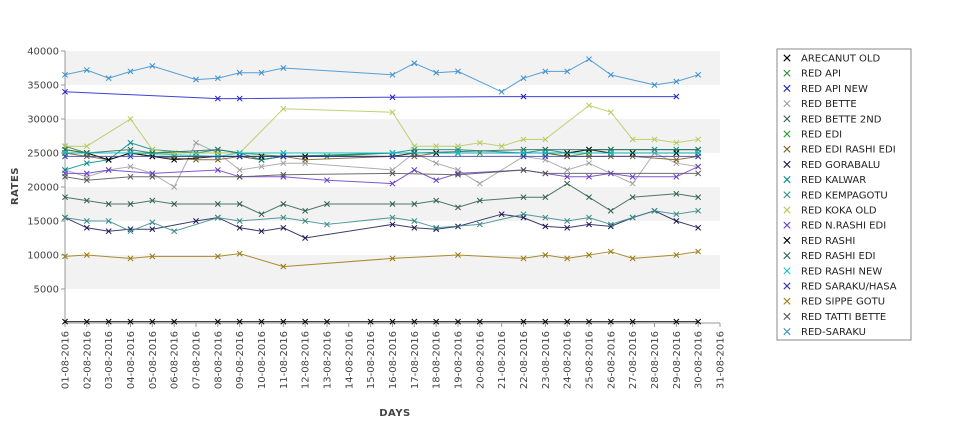 This screenshot has height=429, width=975. I want to click on x-tick-label: 10-08-2016, so click(262, 360).